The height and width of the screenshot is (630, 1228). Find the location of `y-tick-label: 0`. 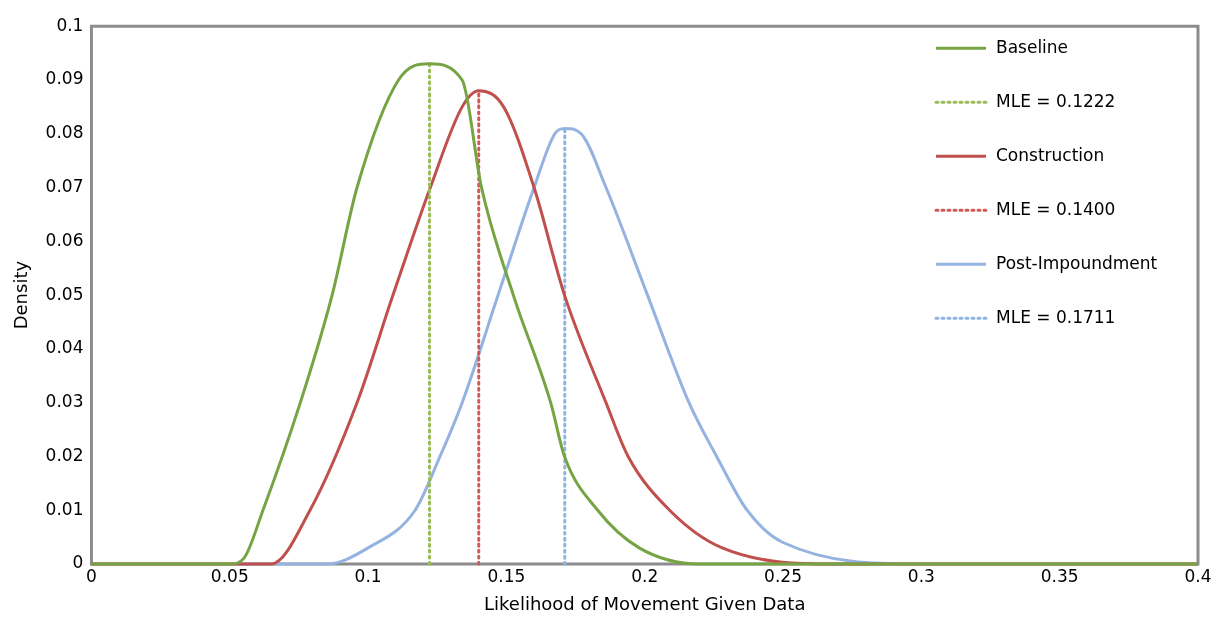

y-tick-label: 0 is located at coordinates (78, 562).